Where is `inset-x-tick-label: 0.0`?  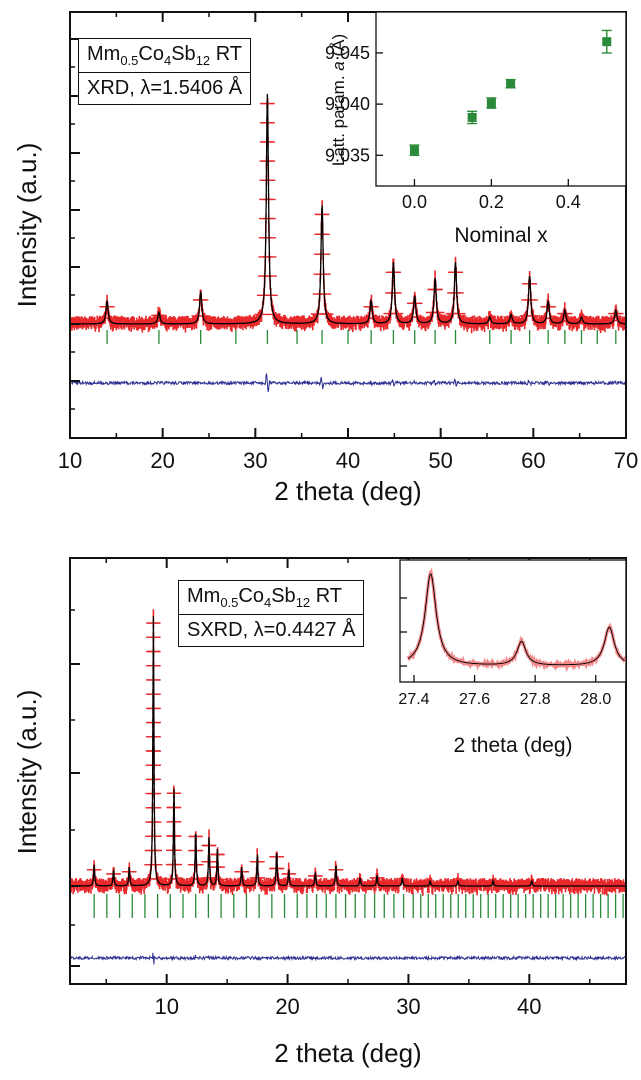
inset-x-tick-label: 0.0 is located at coordinates (414, 202).